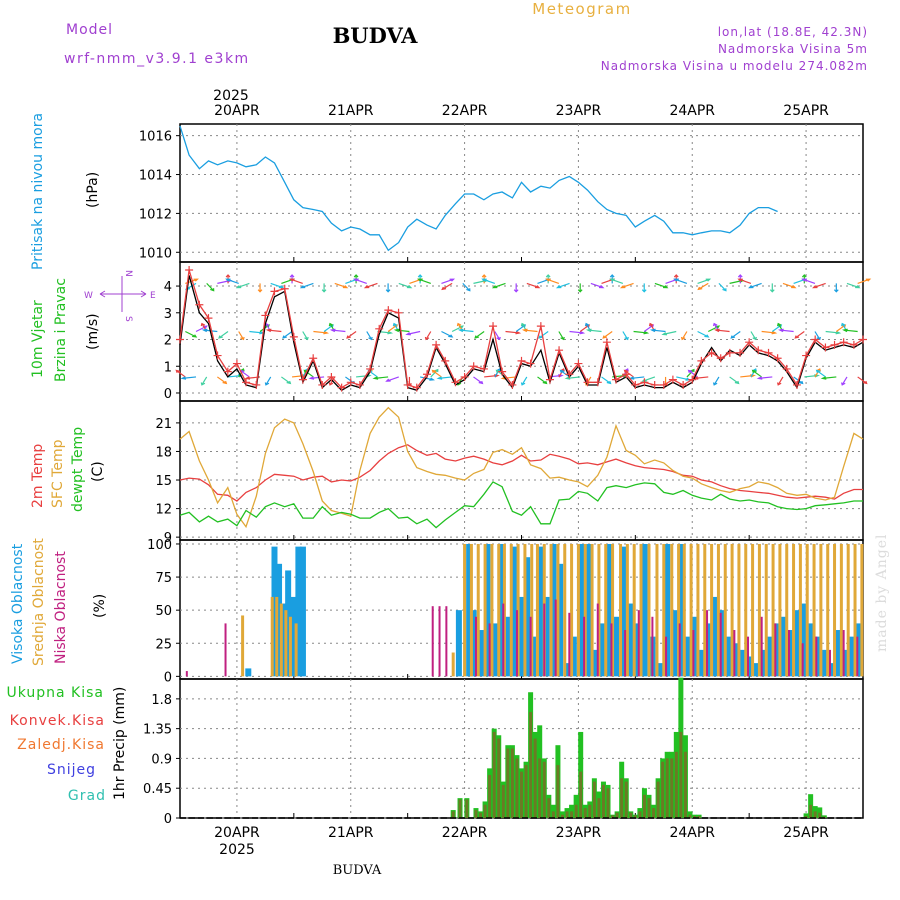  I want to click on temp-ylabel-2: SFC Temp, so click(58, 473).